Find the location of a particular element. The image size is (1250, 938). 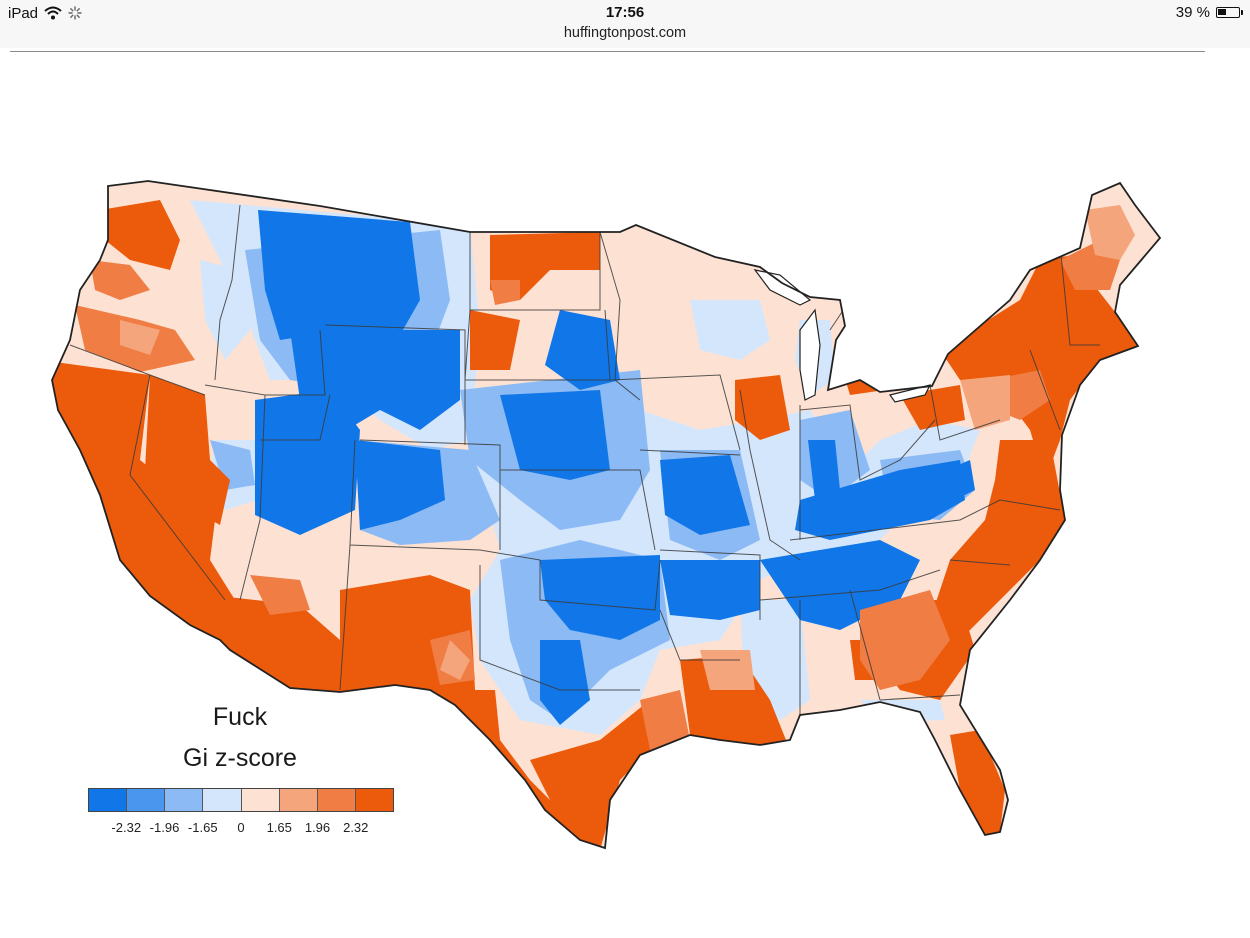

battery-icon is located at coordinates (1229, 12).